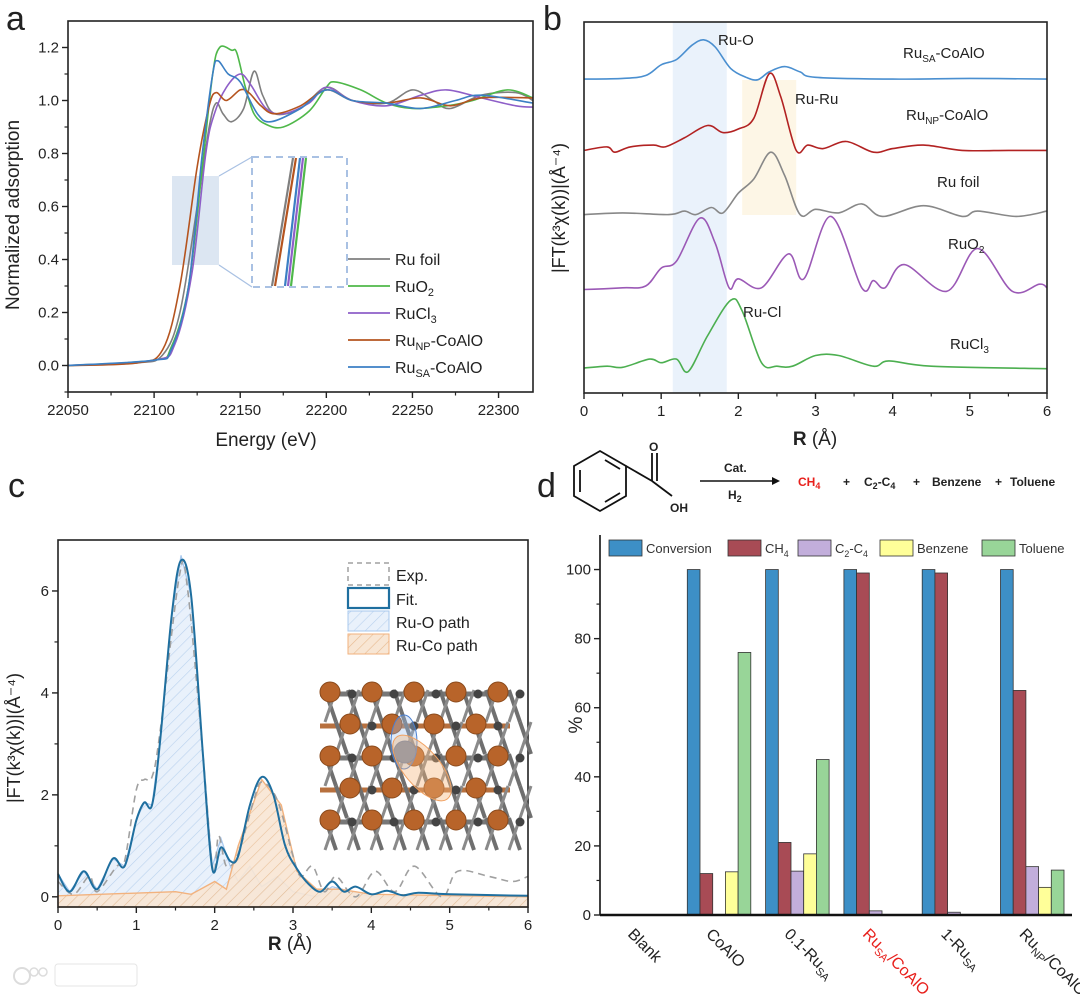 The width and height of the screenshot is (1080, 999). I want to click on bar-conversion-coalo, so click(693, 742).